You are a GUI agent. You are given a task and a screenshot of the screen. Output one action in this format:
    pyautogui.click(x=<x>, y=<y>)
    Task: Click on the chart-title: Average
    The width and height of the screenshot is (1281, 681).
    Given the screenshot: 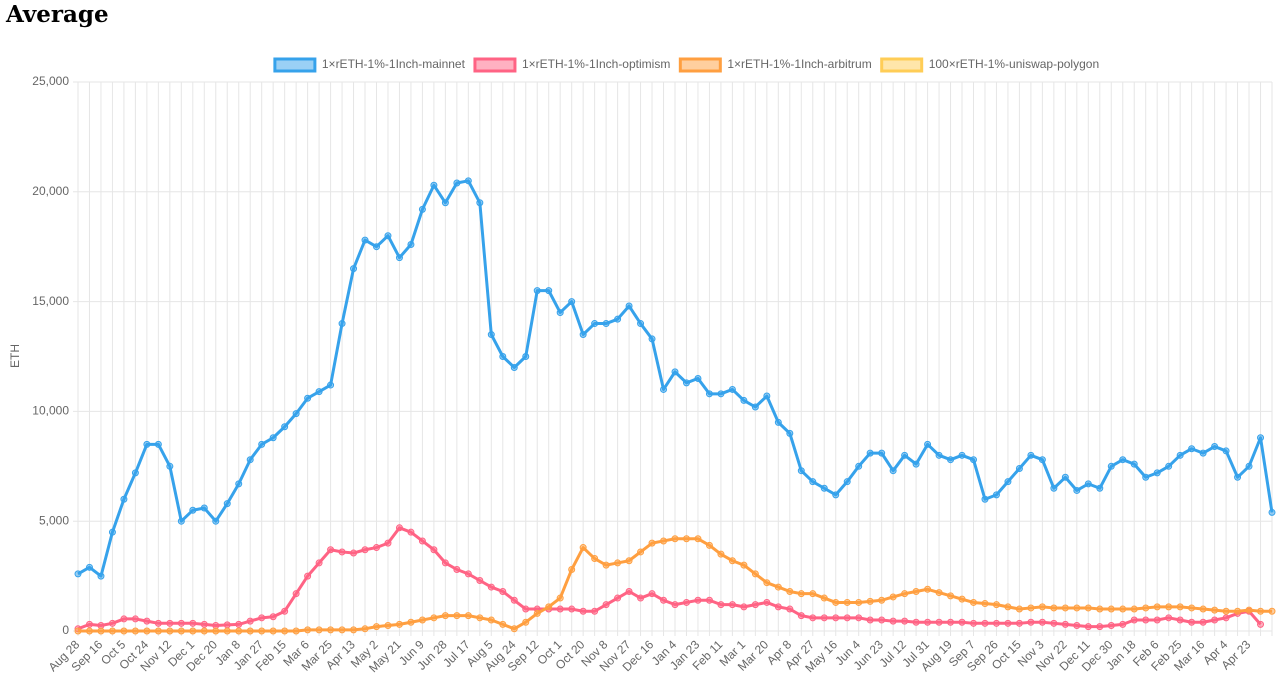 What is the action you would take?
    pyautogui.click(x=57, y=14)
    